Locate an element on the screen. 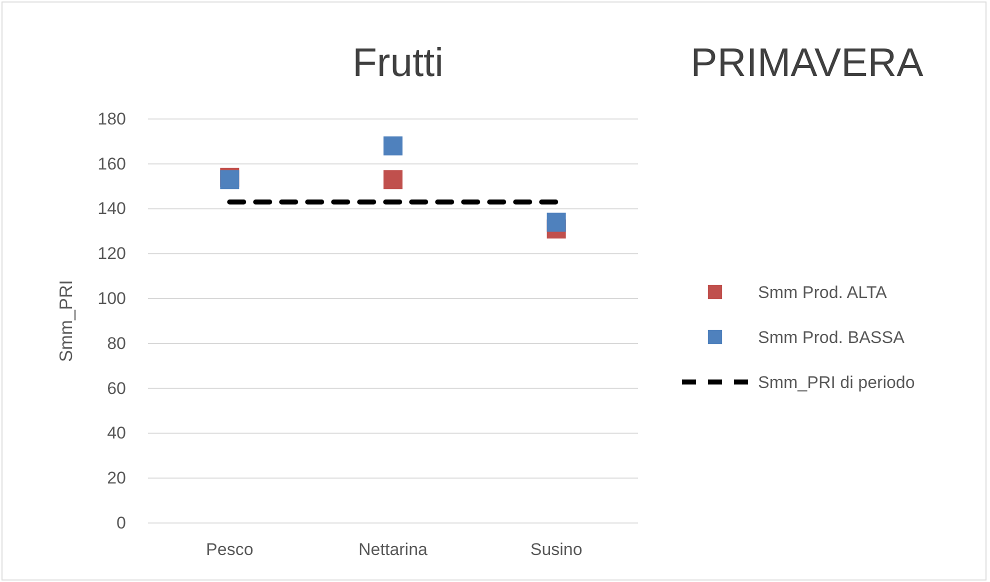  y-tick-label: 100 is located at coordinates (112, 298).